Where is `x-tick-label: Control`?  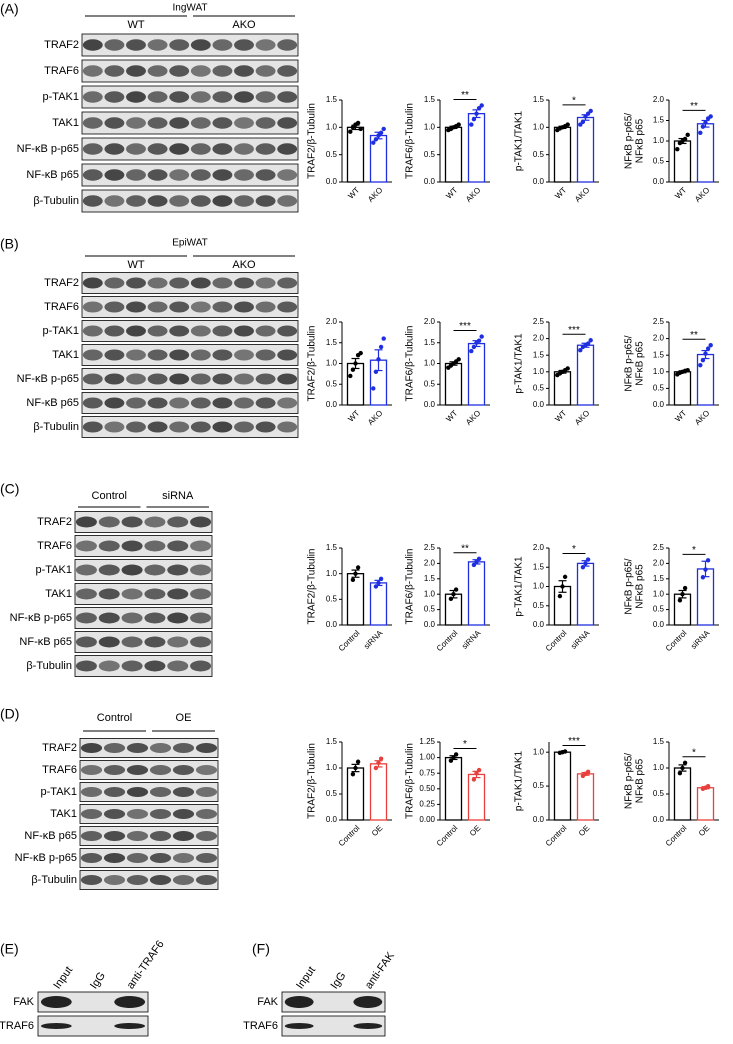
x-tick-label: Control is located at coordinates (556, 835).